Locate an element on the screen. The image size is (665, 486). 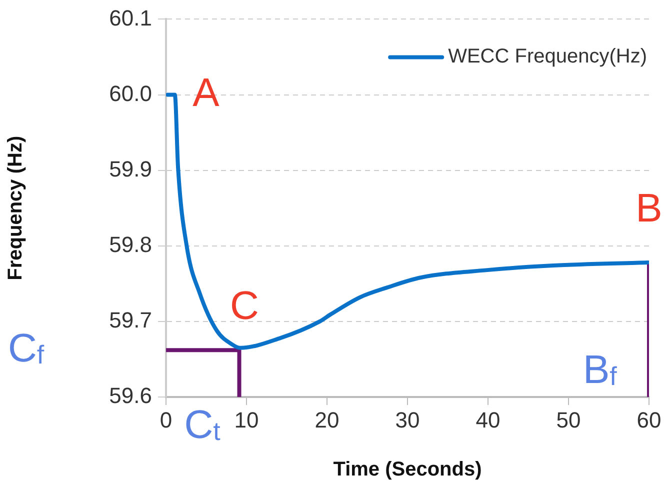
annotation: Ct is located at coordinates (203, 425).